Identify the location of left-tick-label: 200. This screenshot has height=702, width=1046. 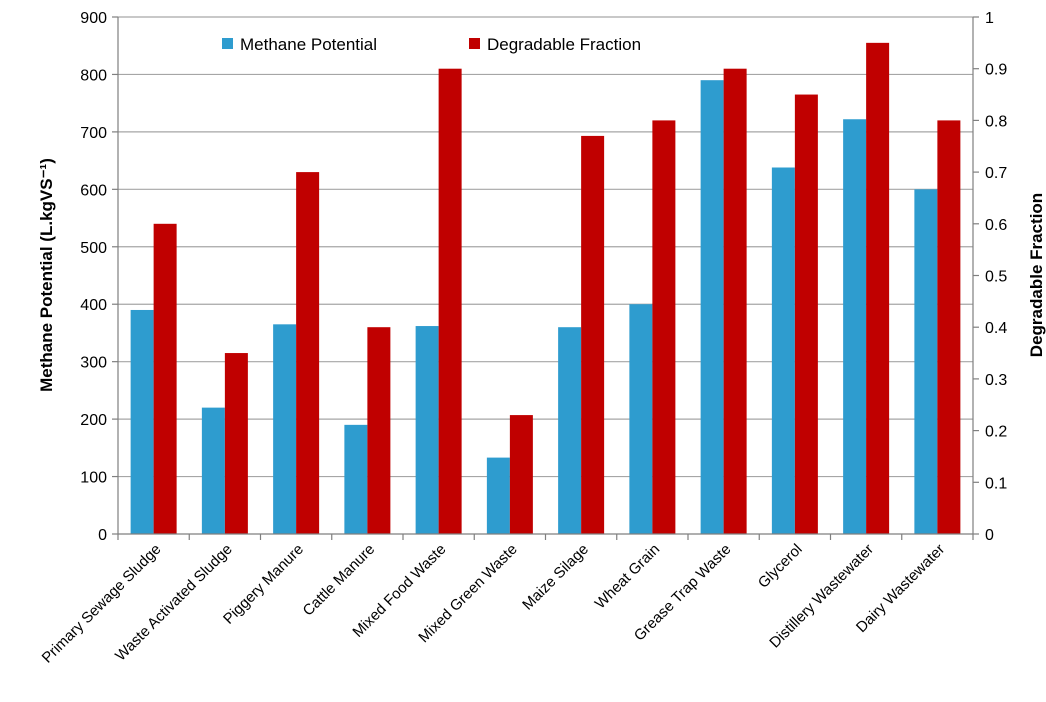
(93, 420).